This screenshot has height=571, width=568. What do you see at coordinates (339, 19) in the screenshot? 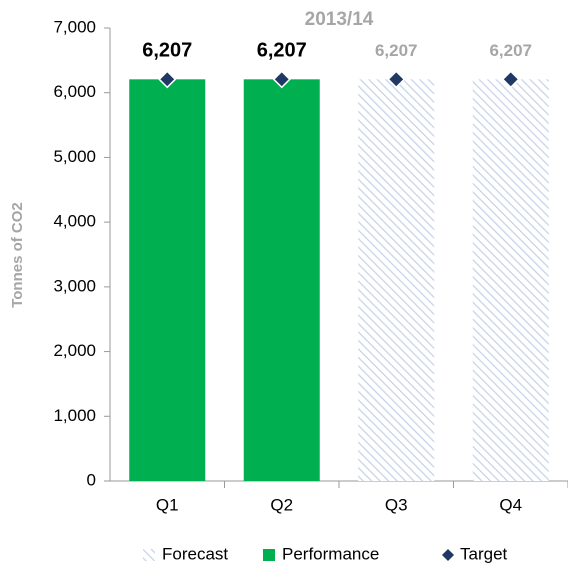
I see `chart-title: 2013/14` at bounding box center [339, 19].